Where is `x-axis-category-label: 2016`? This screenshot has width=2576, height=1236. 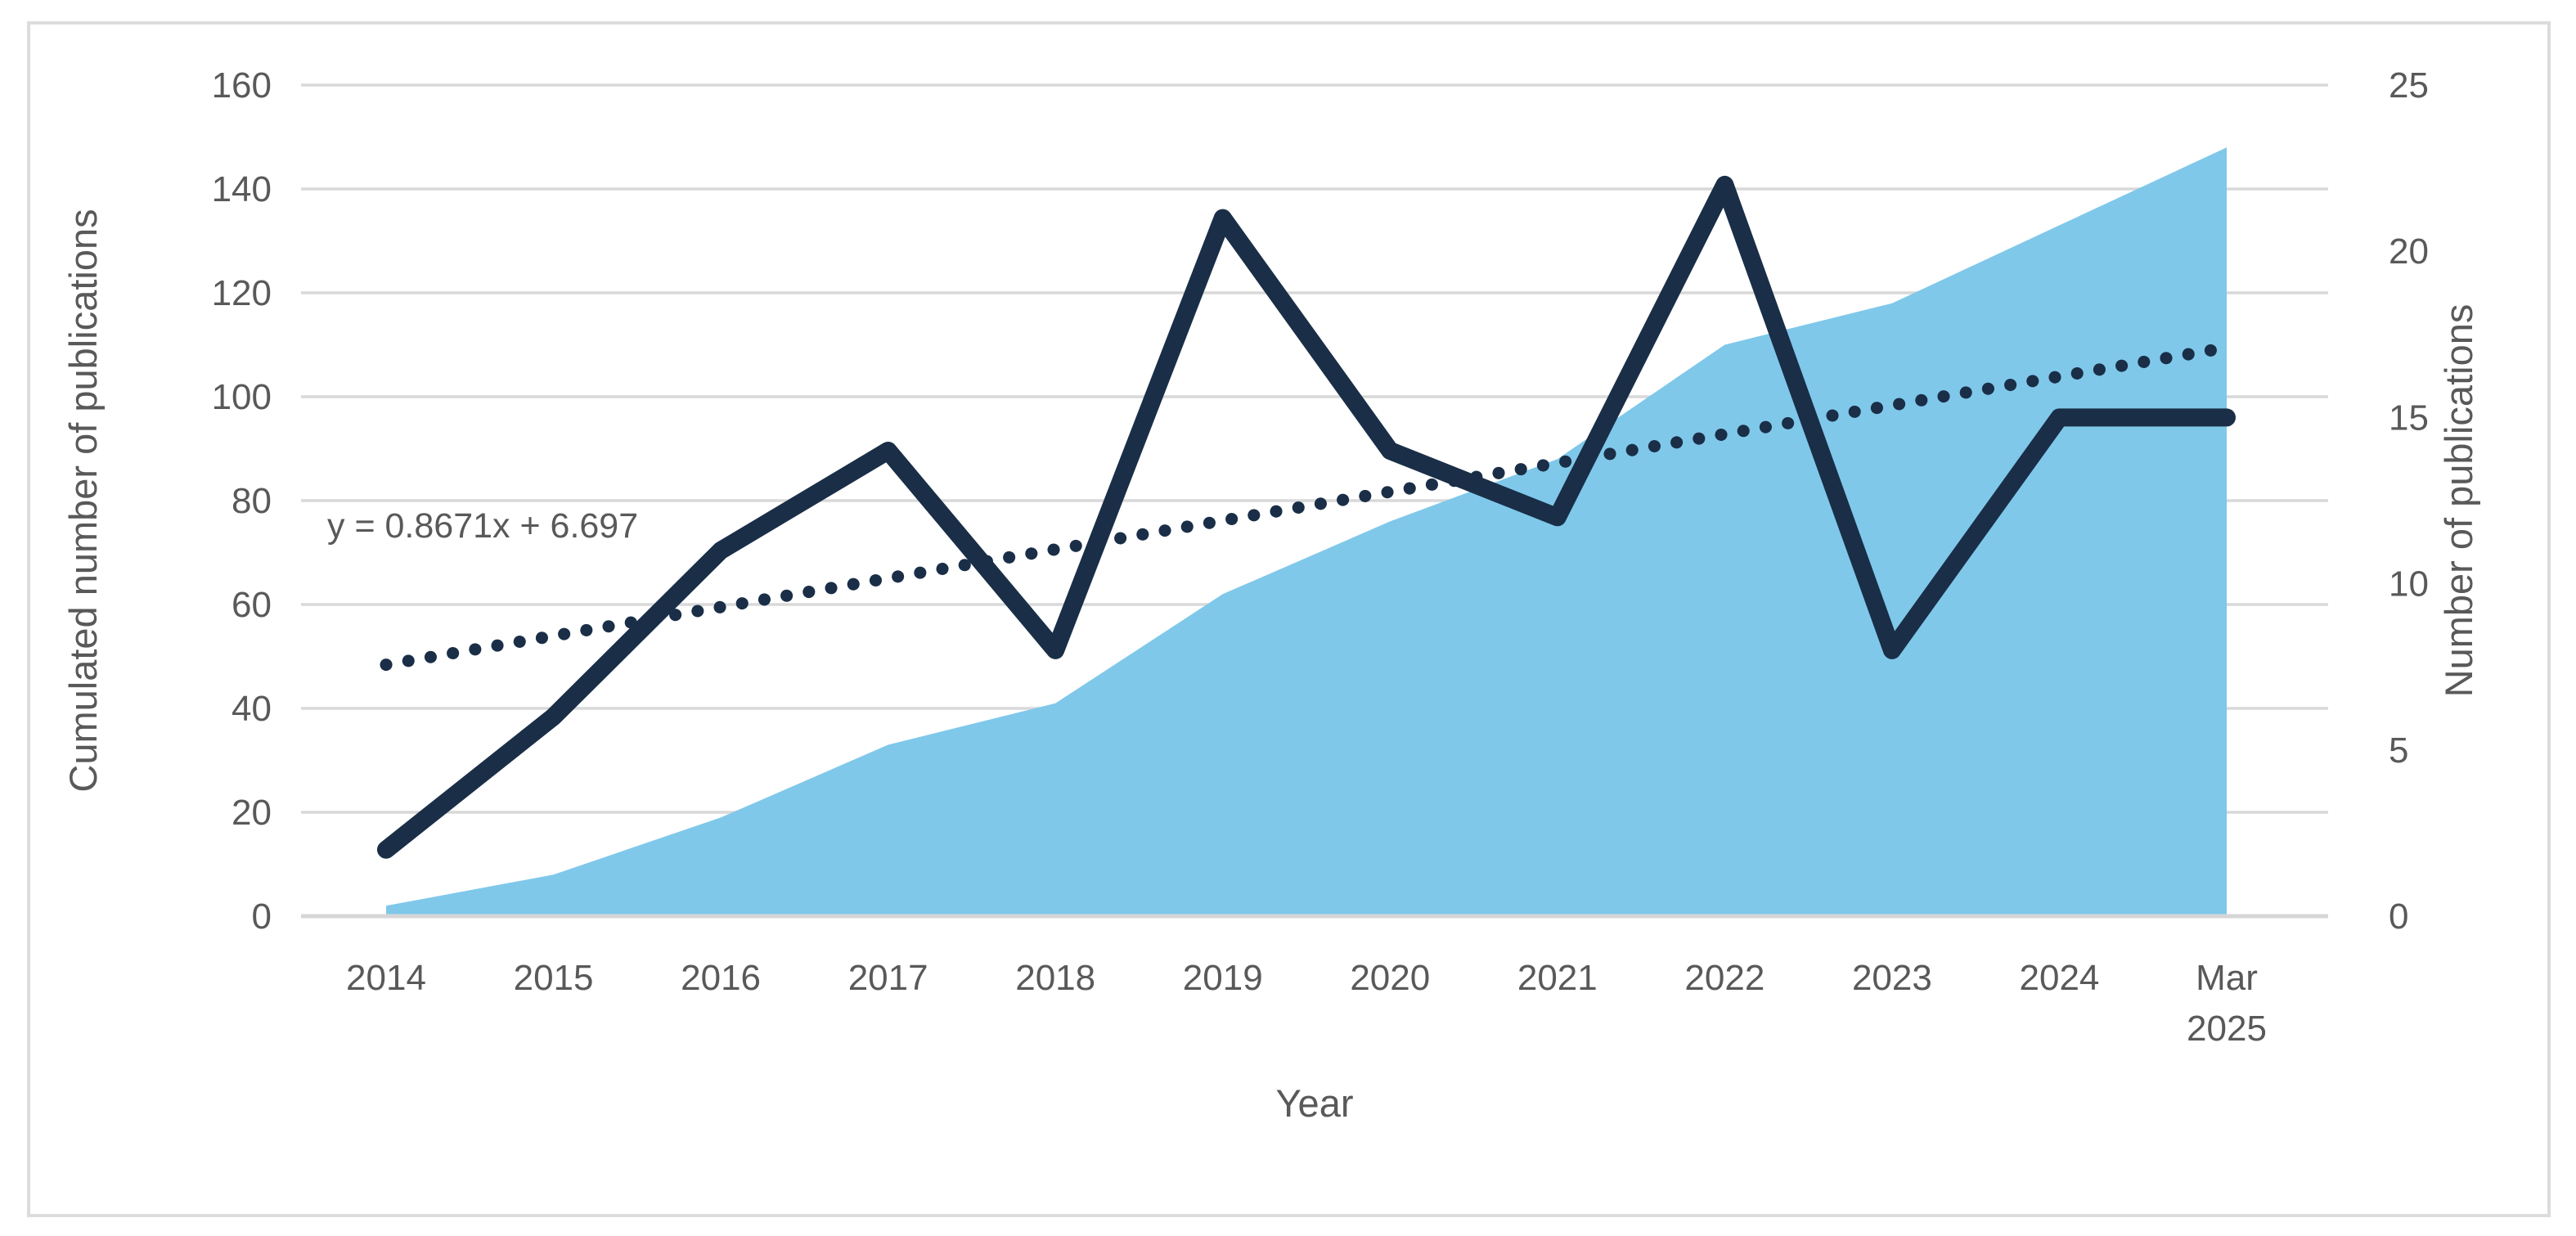 x-axis-category-label: 2016 is located at coordinates (721, 978).